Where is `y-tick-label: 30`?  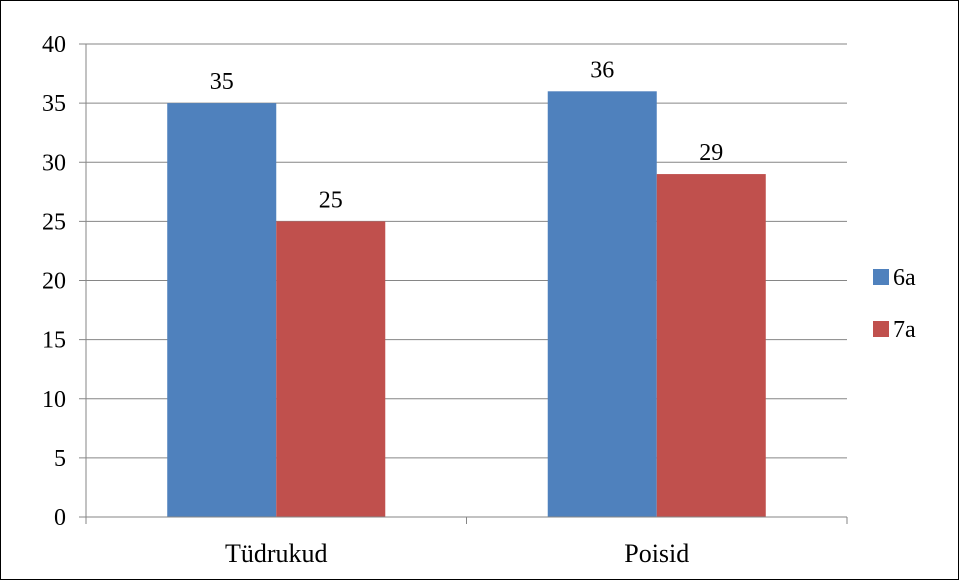
y-tick-label: 30 is located at coordinates (54, 163).